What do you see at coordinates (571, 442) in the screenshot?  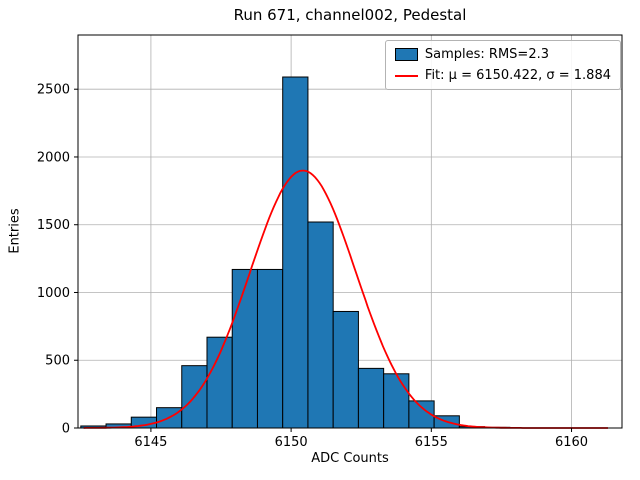 I see `svg-text: 6160` at bounding box center [571, 442].